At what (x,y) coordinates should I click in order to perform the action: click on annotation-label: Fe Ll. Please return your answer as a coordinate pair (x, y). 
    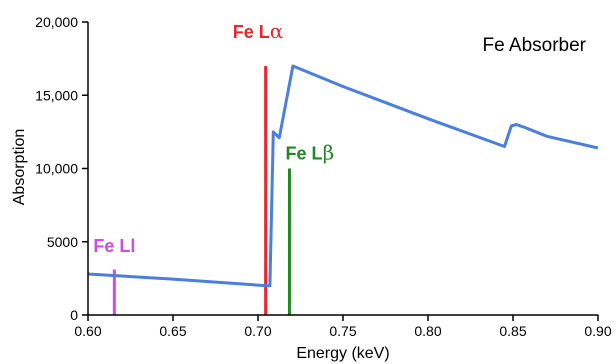
    Looking at the image, I should click on (114, 246).